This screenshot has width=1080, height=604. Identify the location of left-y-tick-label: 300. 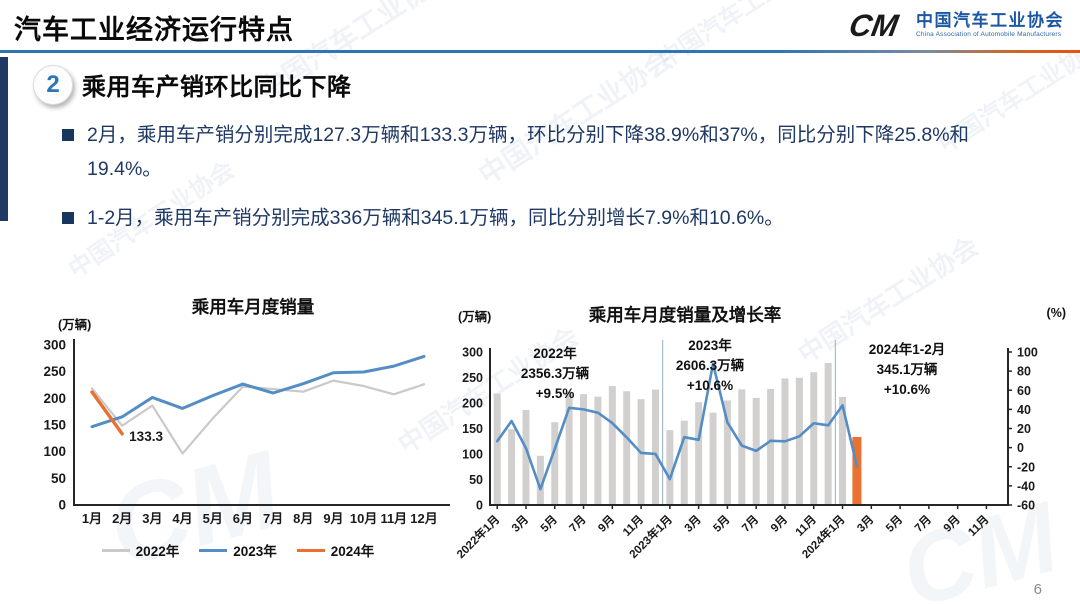
(472, 353).